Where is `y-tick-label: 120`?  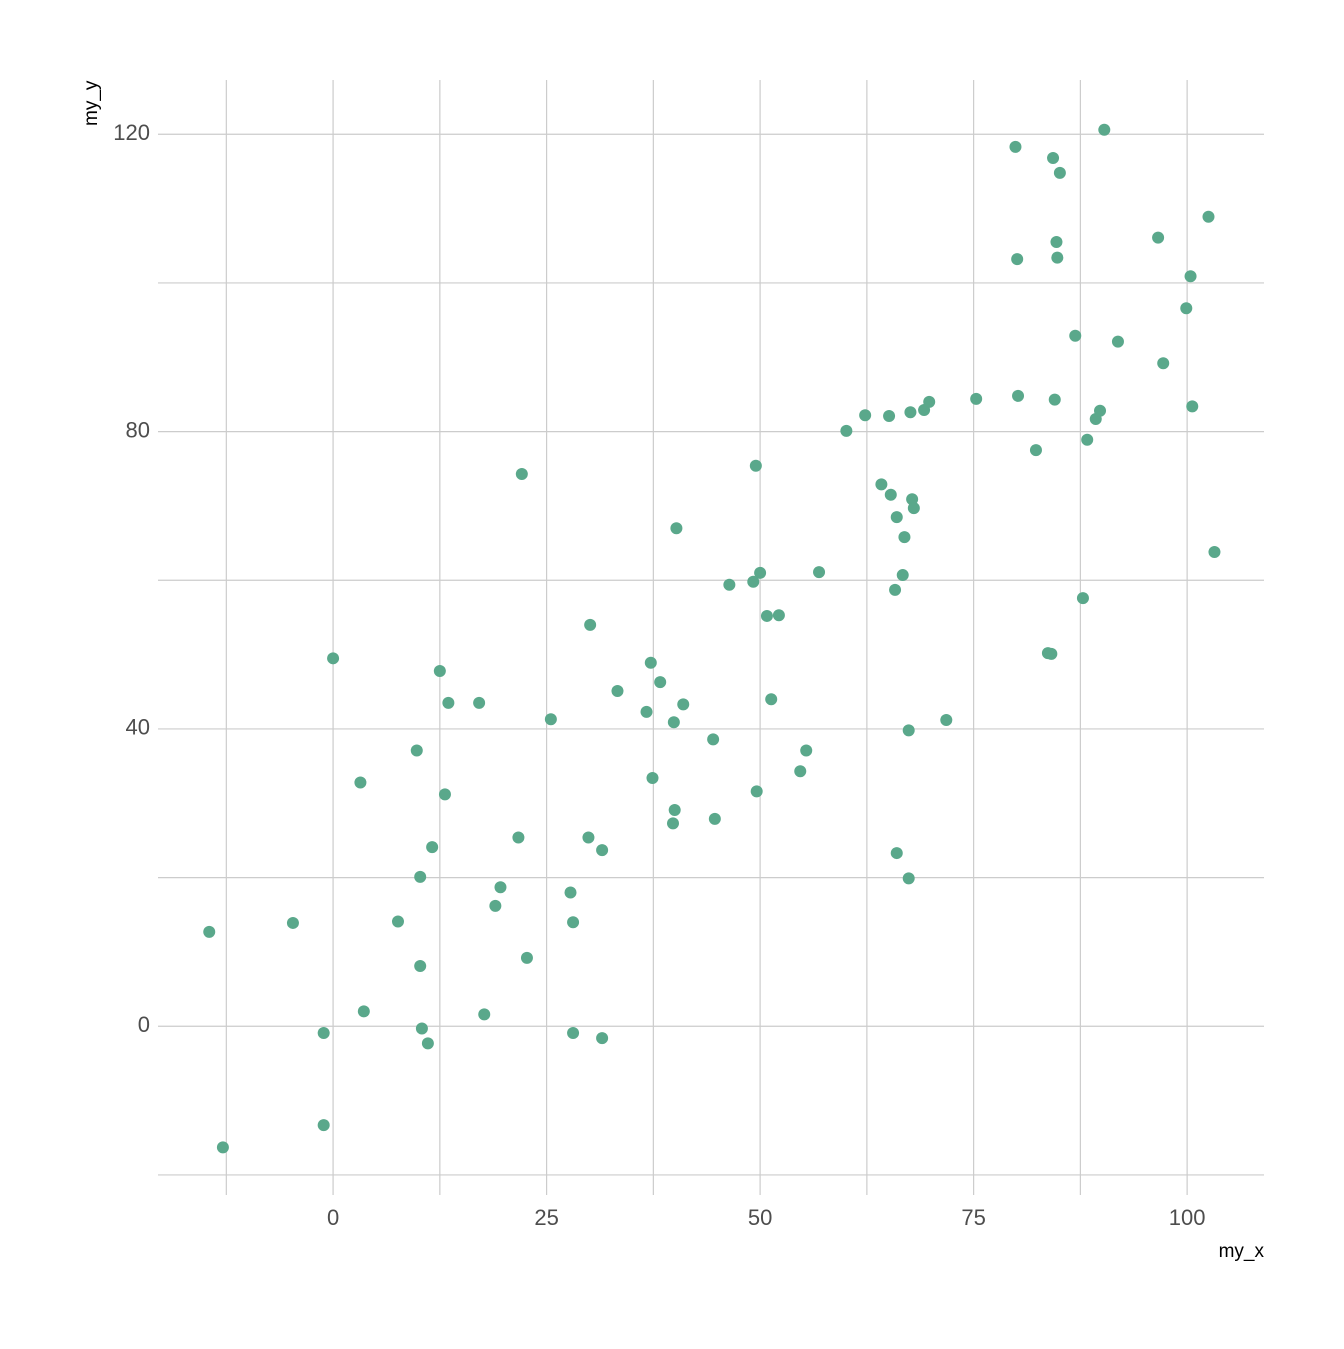 y-tick-label: 120 is located at coordinates (131, 132).